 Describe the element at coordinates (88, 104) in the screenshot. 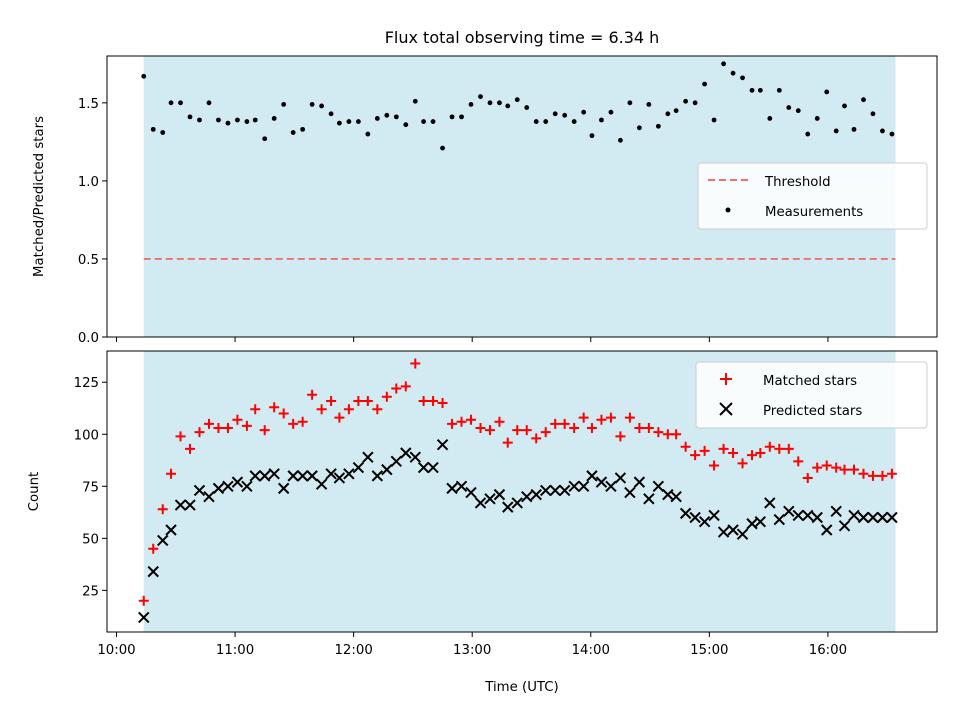

I see `top-y-tick-label: 1.5` at that location.